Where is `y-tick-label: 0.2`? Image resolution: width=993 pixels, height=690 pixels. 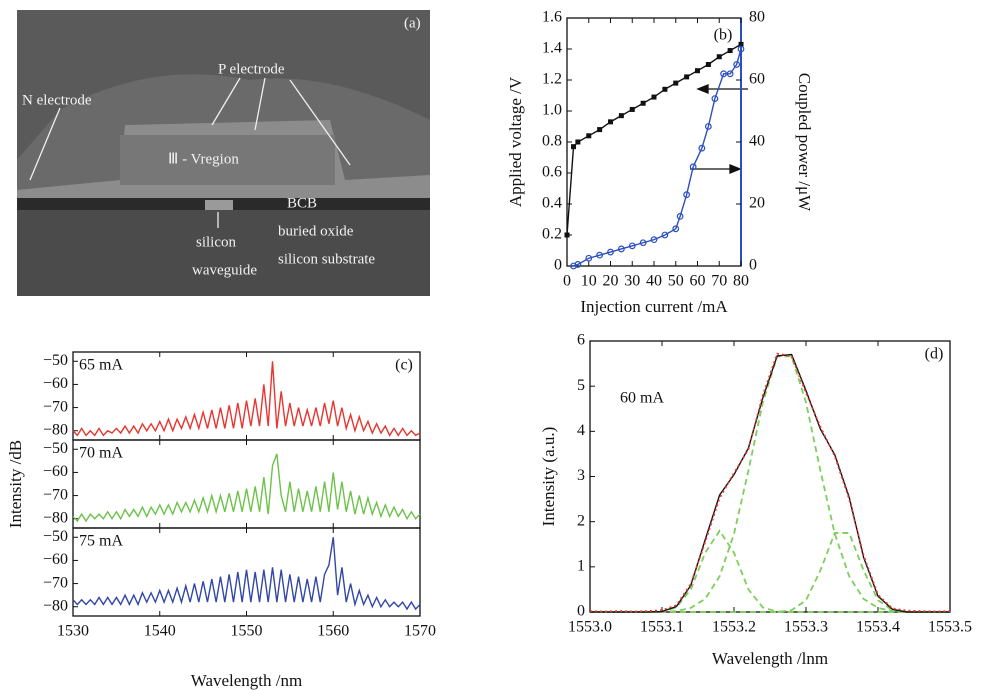
y-tick-label: 0.2 is located at coordinates (552, 234).